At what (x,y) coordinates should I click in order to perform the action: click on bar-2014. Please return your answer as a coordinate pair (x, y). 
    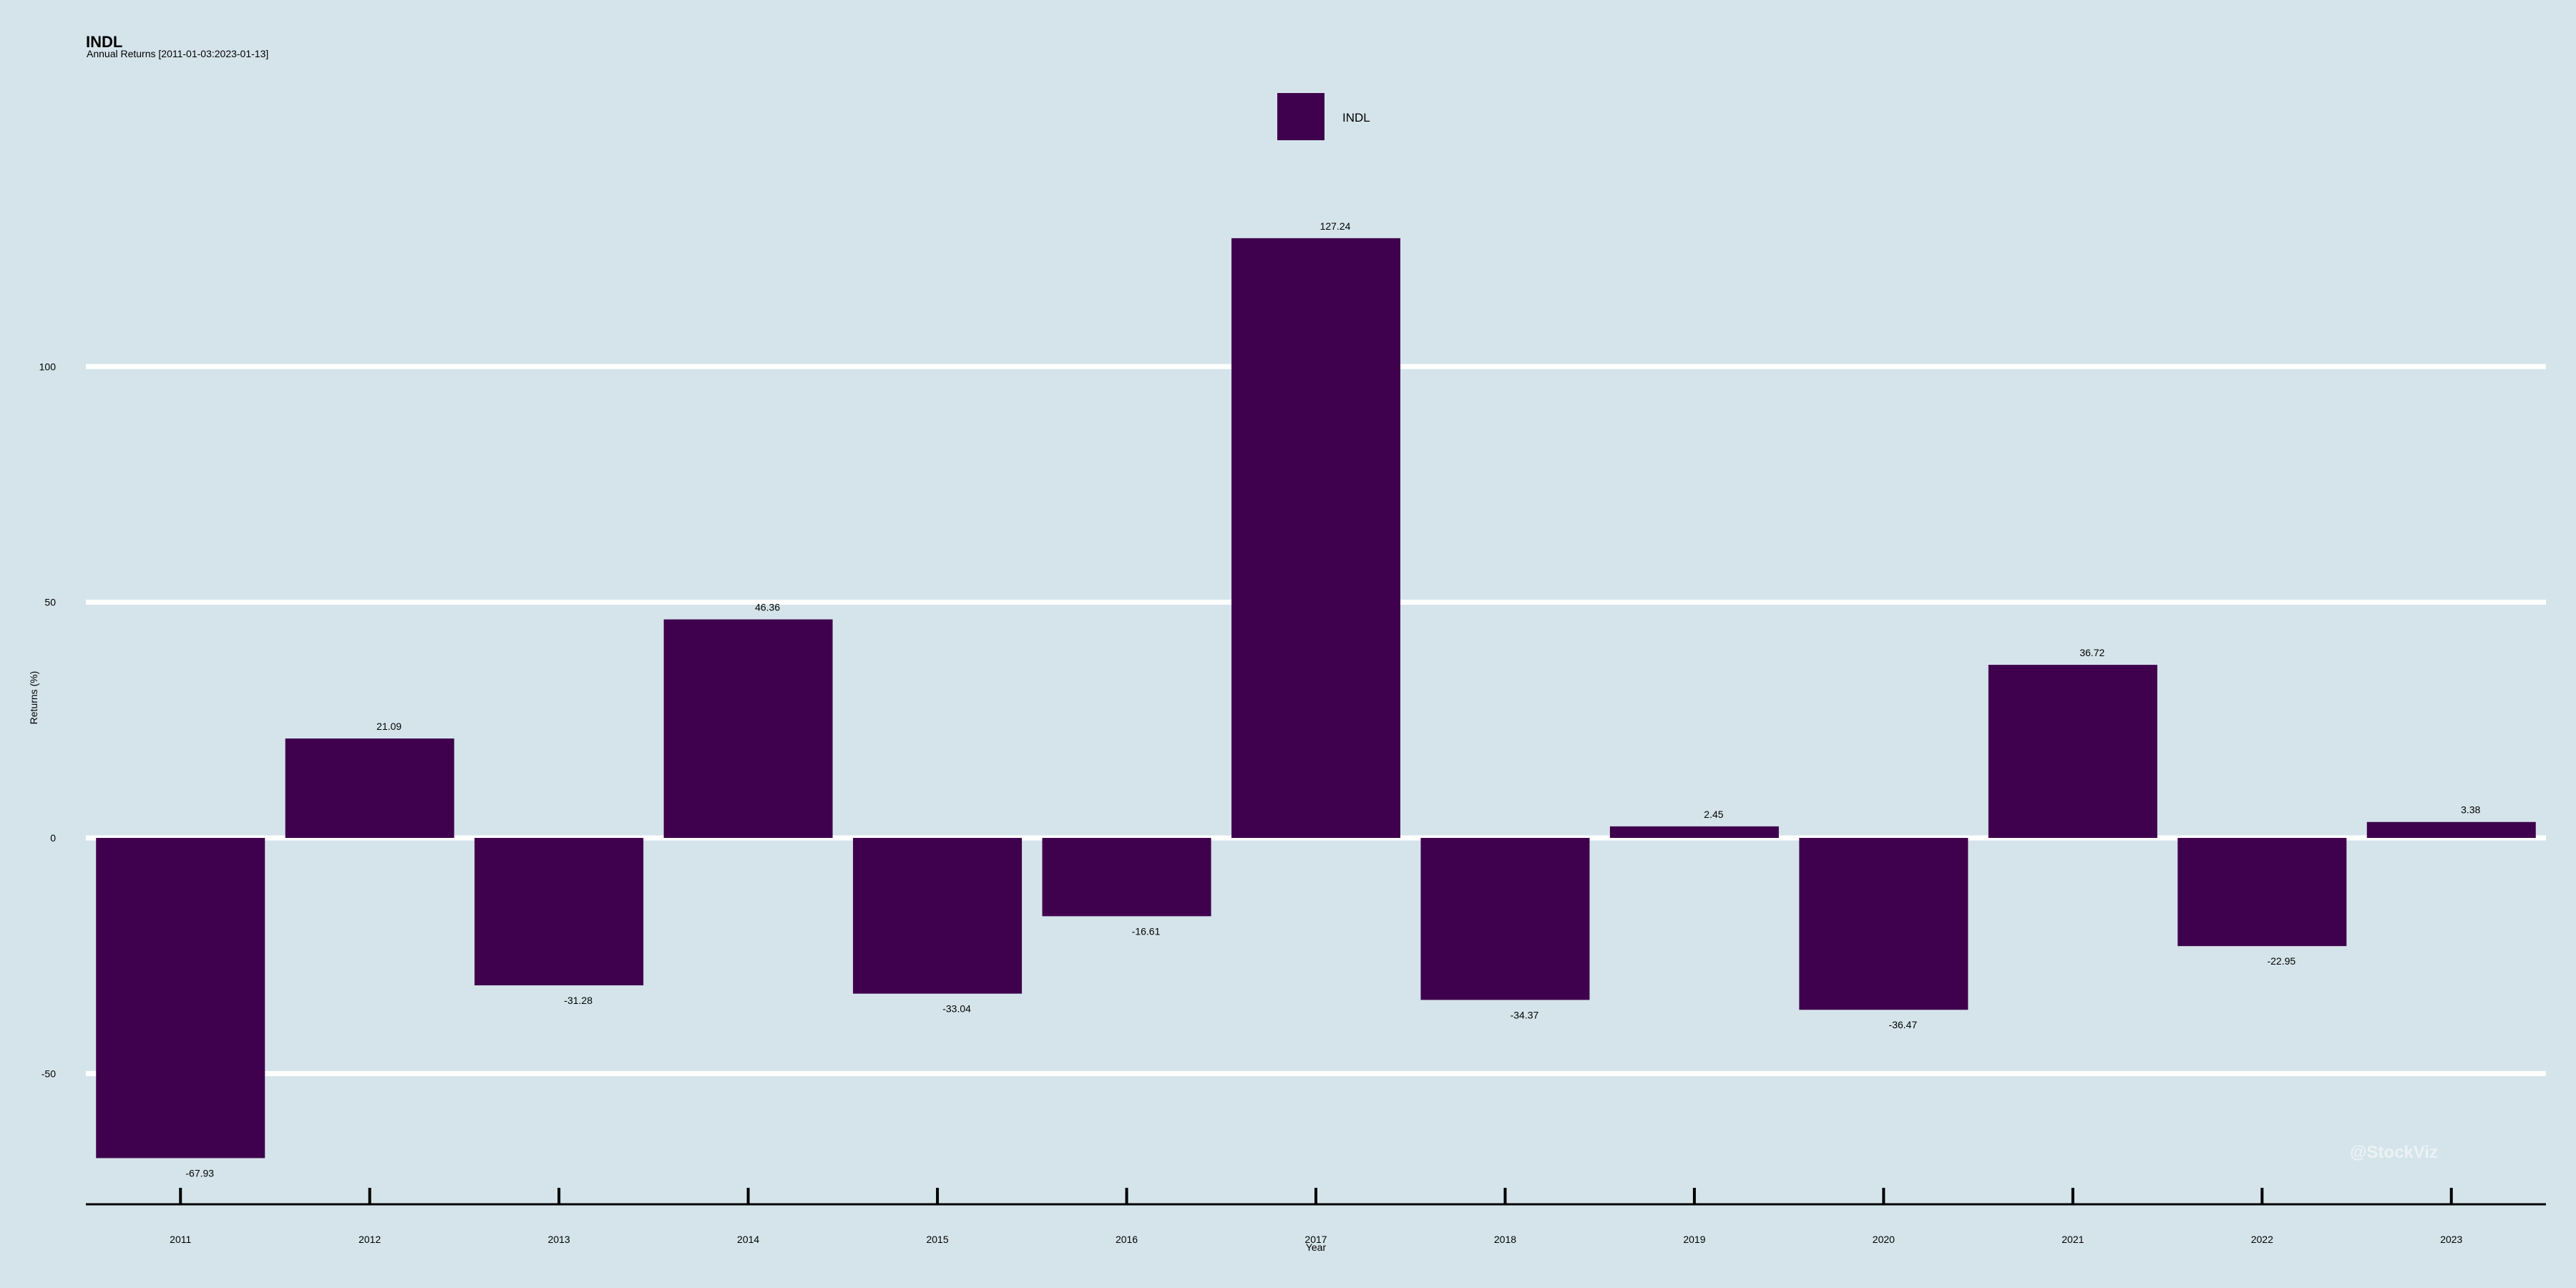
    Looking at the image, I should click on (748, 728).